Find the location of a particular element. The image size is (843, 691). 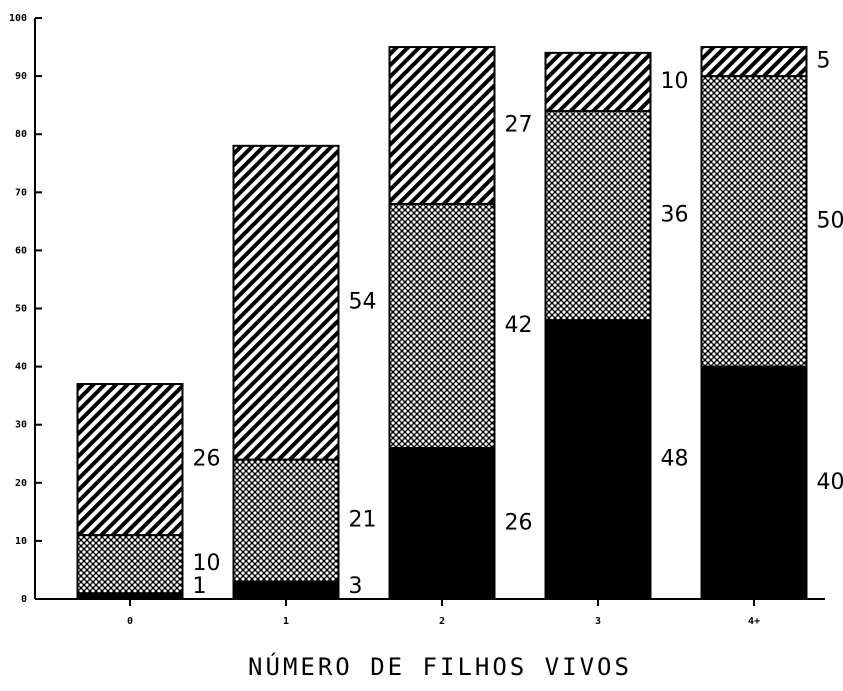

value-label: 48 is located at coordinates (675, 459).